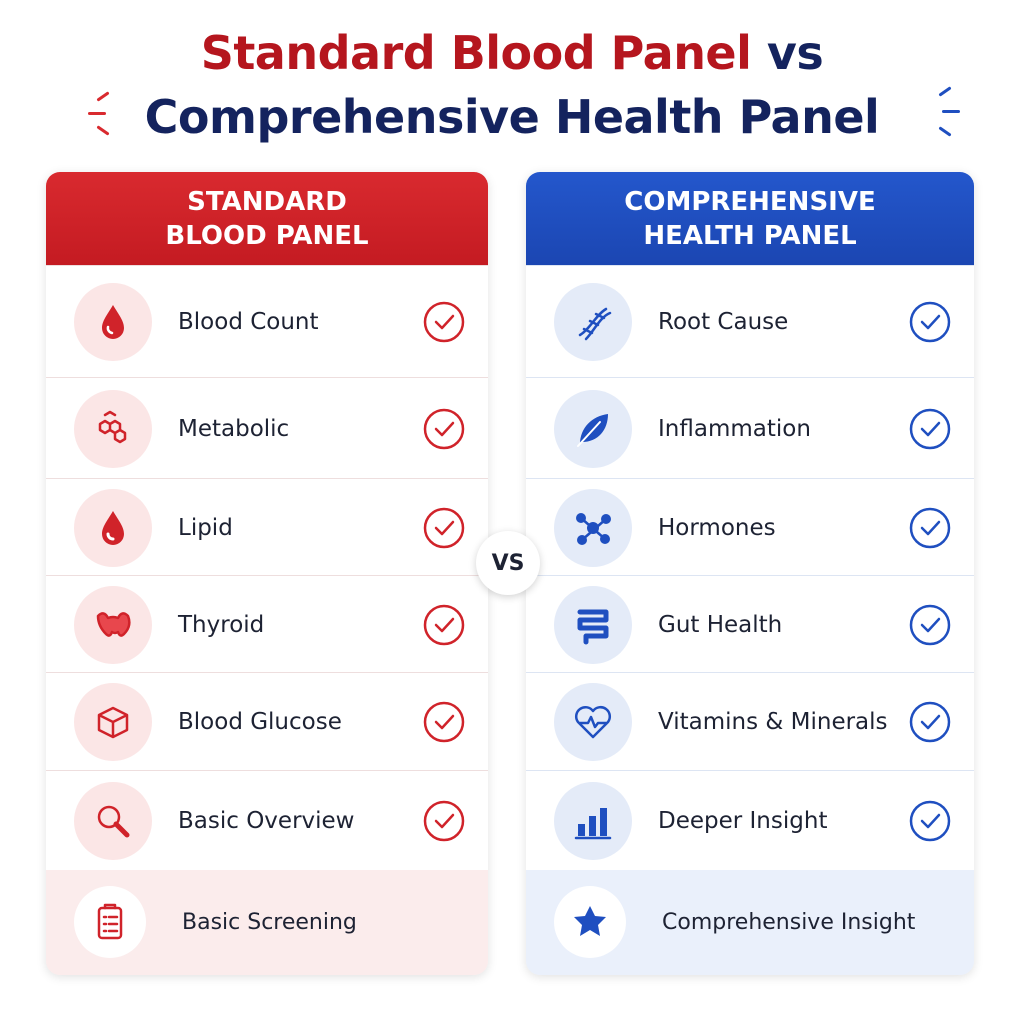  Describe the element at coordinates (750, 201) in the screenshot. I see `panel-header-line: COMPREHENSIVE` at that location.